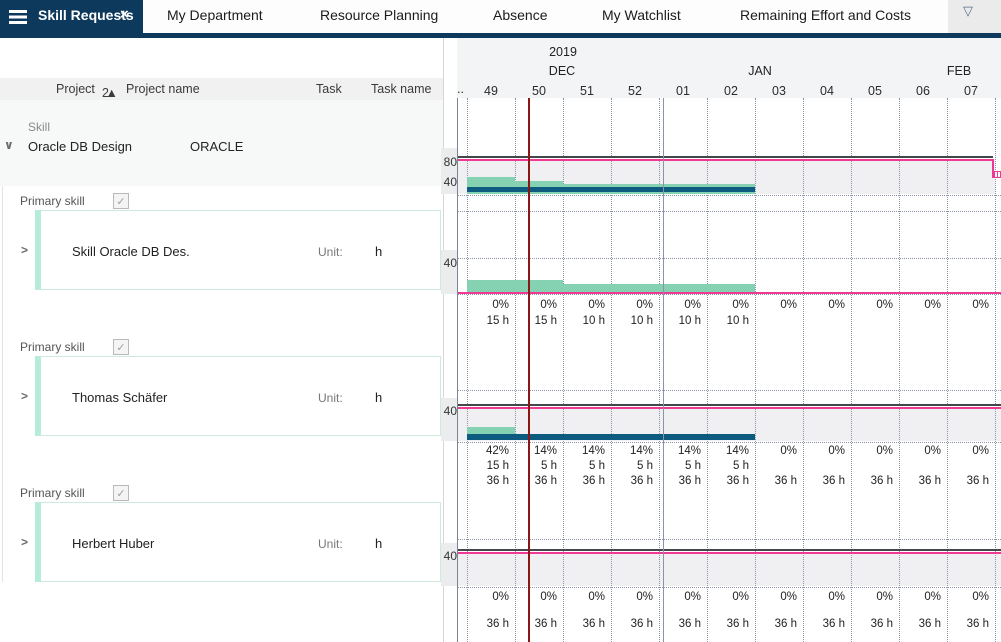 This screenshot has width=1001, height=642. Describe the element at coordinates (329, 89) in the screenshot. I see `col-task: Task` at that location.